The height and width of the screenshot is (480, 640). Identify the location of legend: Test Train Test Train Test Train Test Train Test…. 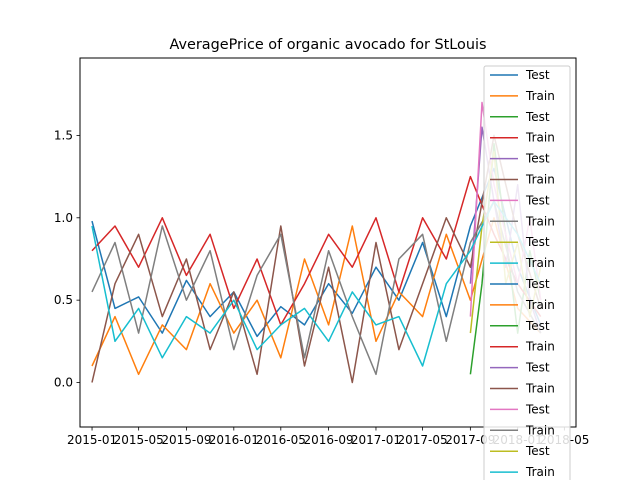
(527, 272).